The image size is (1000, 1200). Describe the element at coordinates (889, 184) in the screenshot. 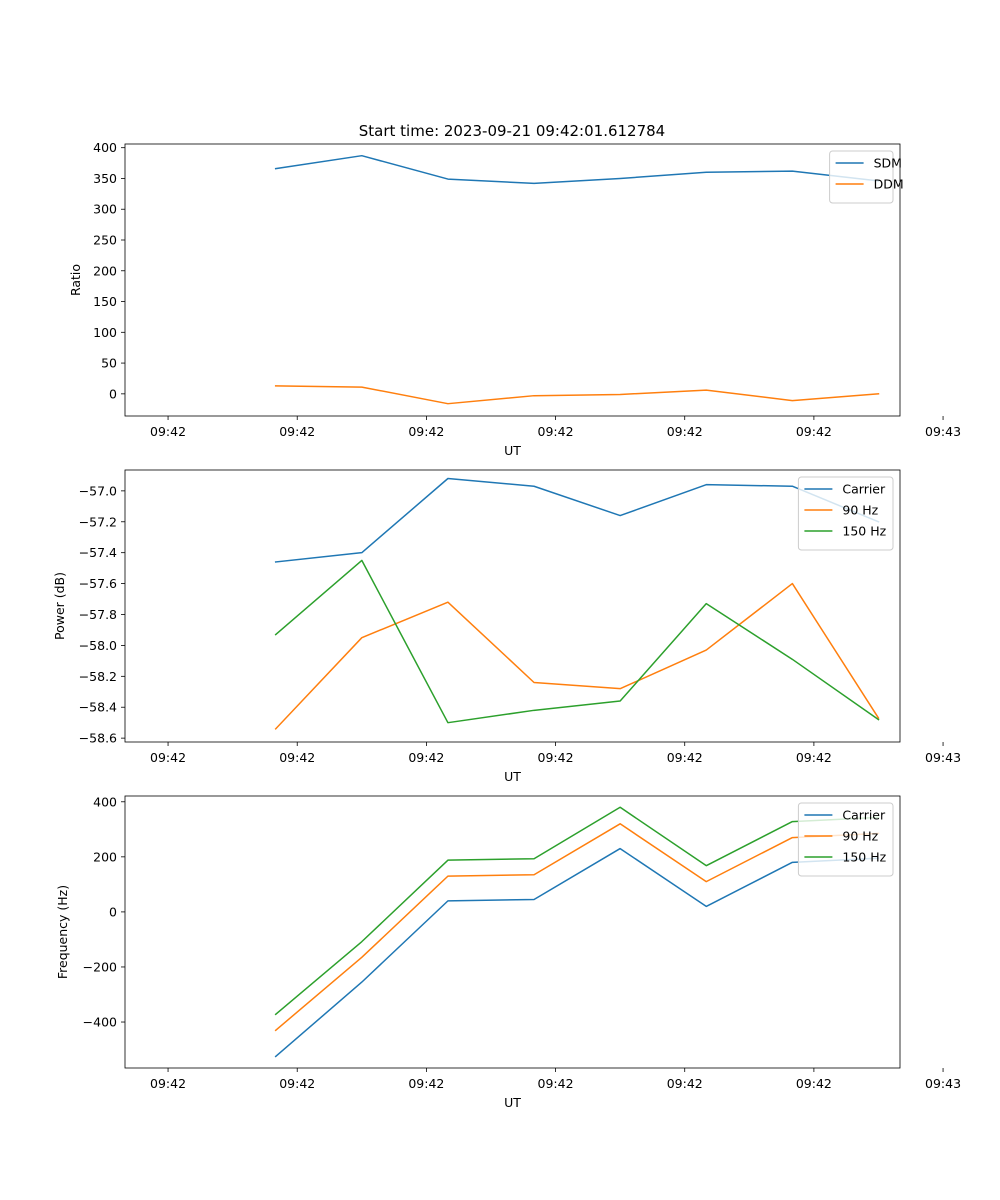

I see `legend-label: DDM` at that location.